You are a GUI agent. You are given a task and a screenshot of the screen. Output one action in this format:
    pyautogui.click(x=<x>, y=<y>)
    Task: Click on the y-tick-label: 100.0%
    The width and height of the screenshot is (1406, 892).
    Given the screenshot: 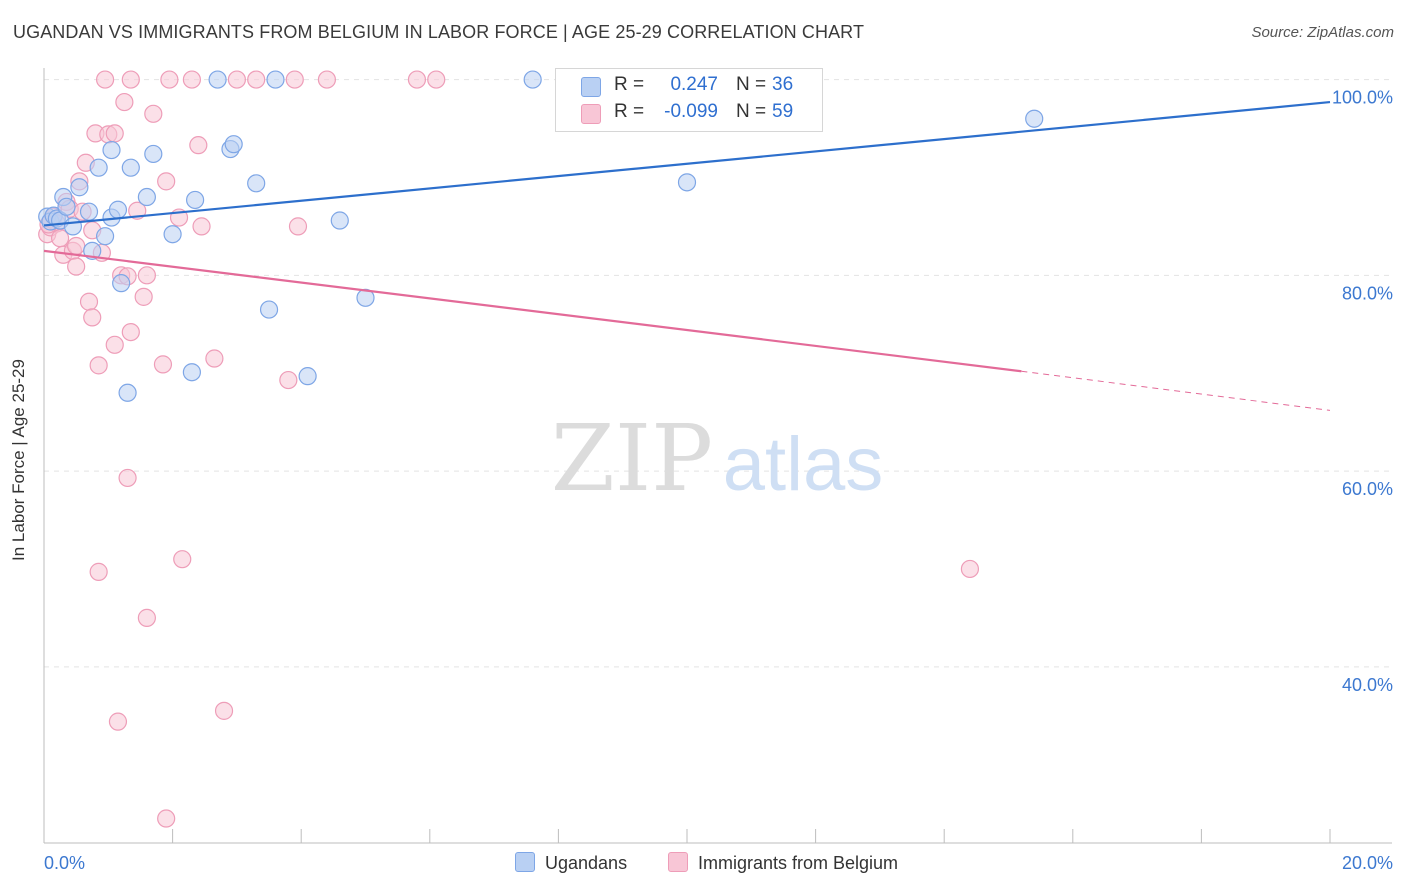 What is the action you would take?
    pyautogui.click(x=1362, y=98)
    